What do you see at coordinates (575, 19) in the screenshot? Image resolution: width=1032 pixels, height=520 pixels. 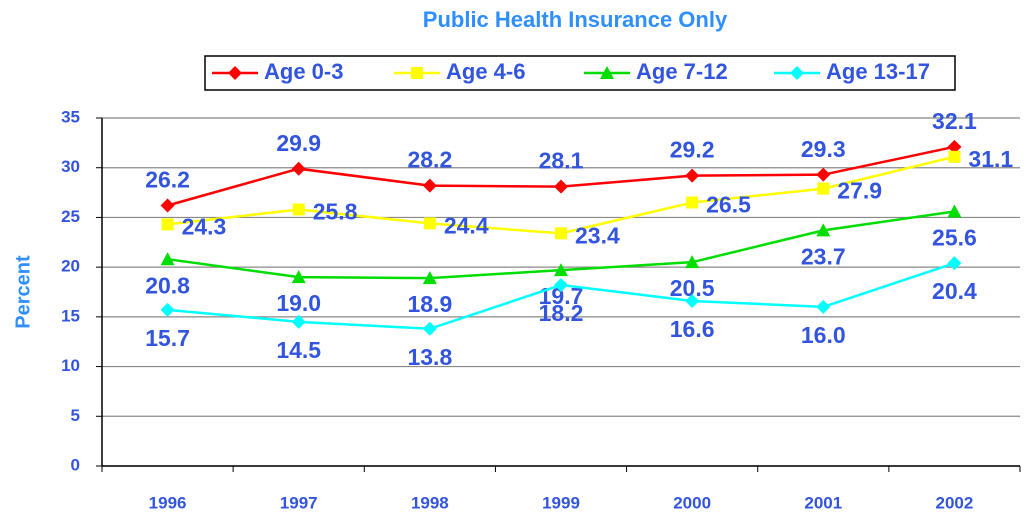 I see `chart-title: Public Health Insurance Only` at bounding box center [575, 19].